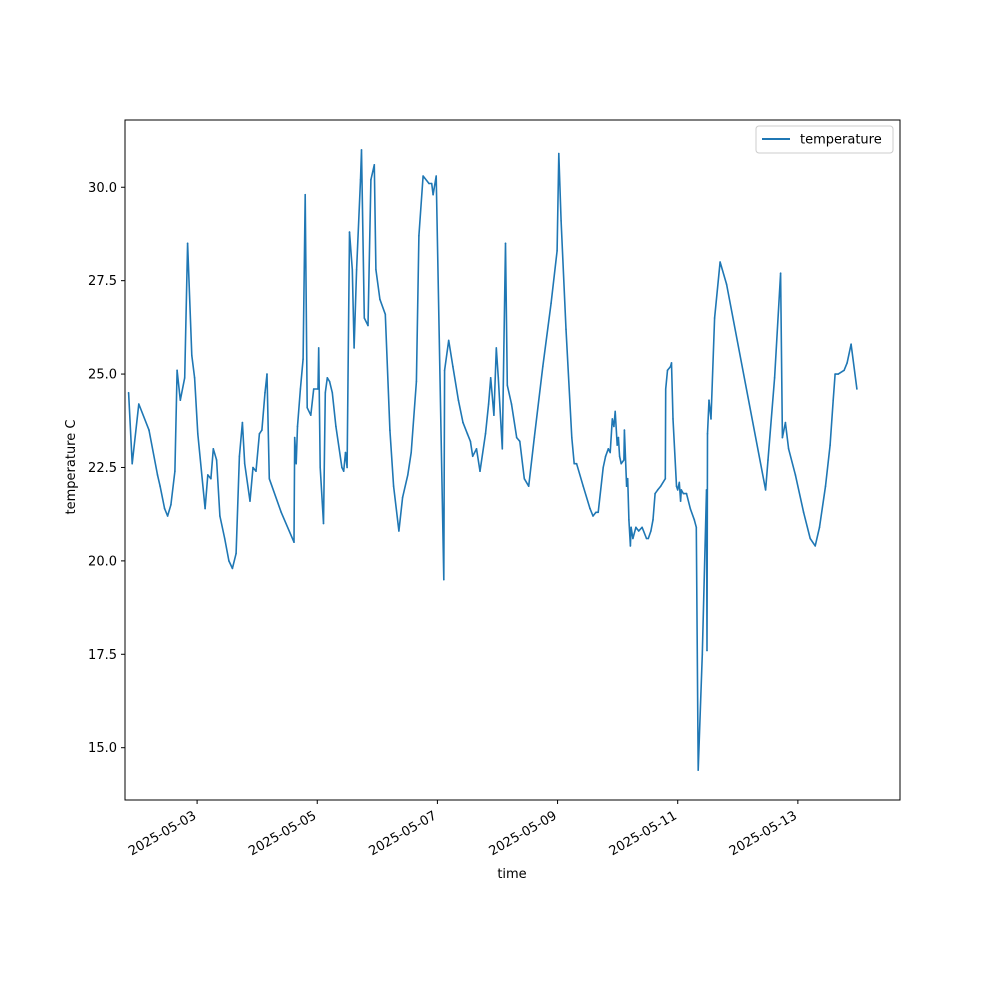 This screenshot has height=1004, width=1000. What do you see at coordinates (106, 468) in the screenshot?
I see `y-axis: 15.0 17.5 20.0 22.5 25.0 27.5 30.0` at bounding box center [106, 468].